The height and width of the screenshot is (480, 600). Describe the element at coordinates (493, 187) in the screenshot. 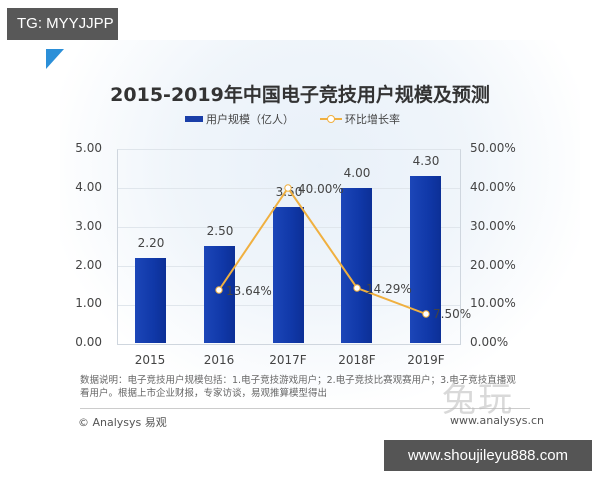

I see `y-right-tick: 40.00%` at that location.